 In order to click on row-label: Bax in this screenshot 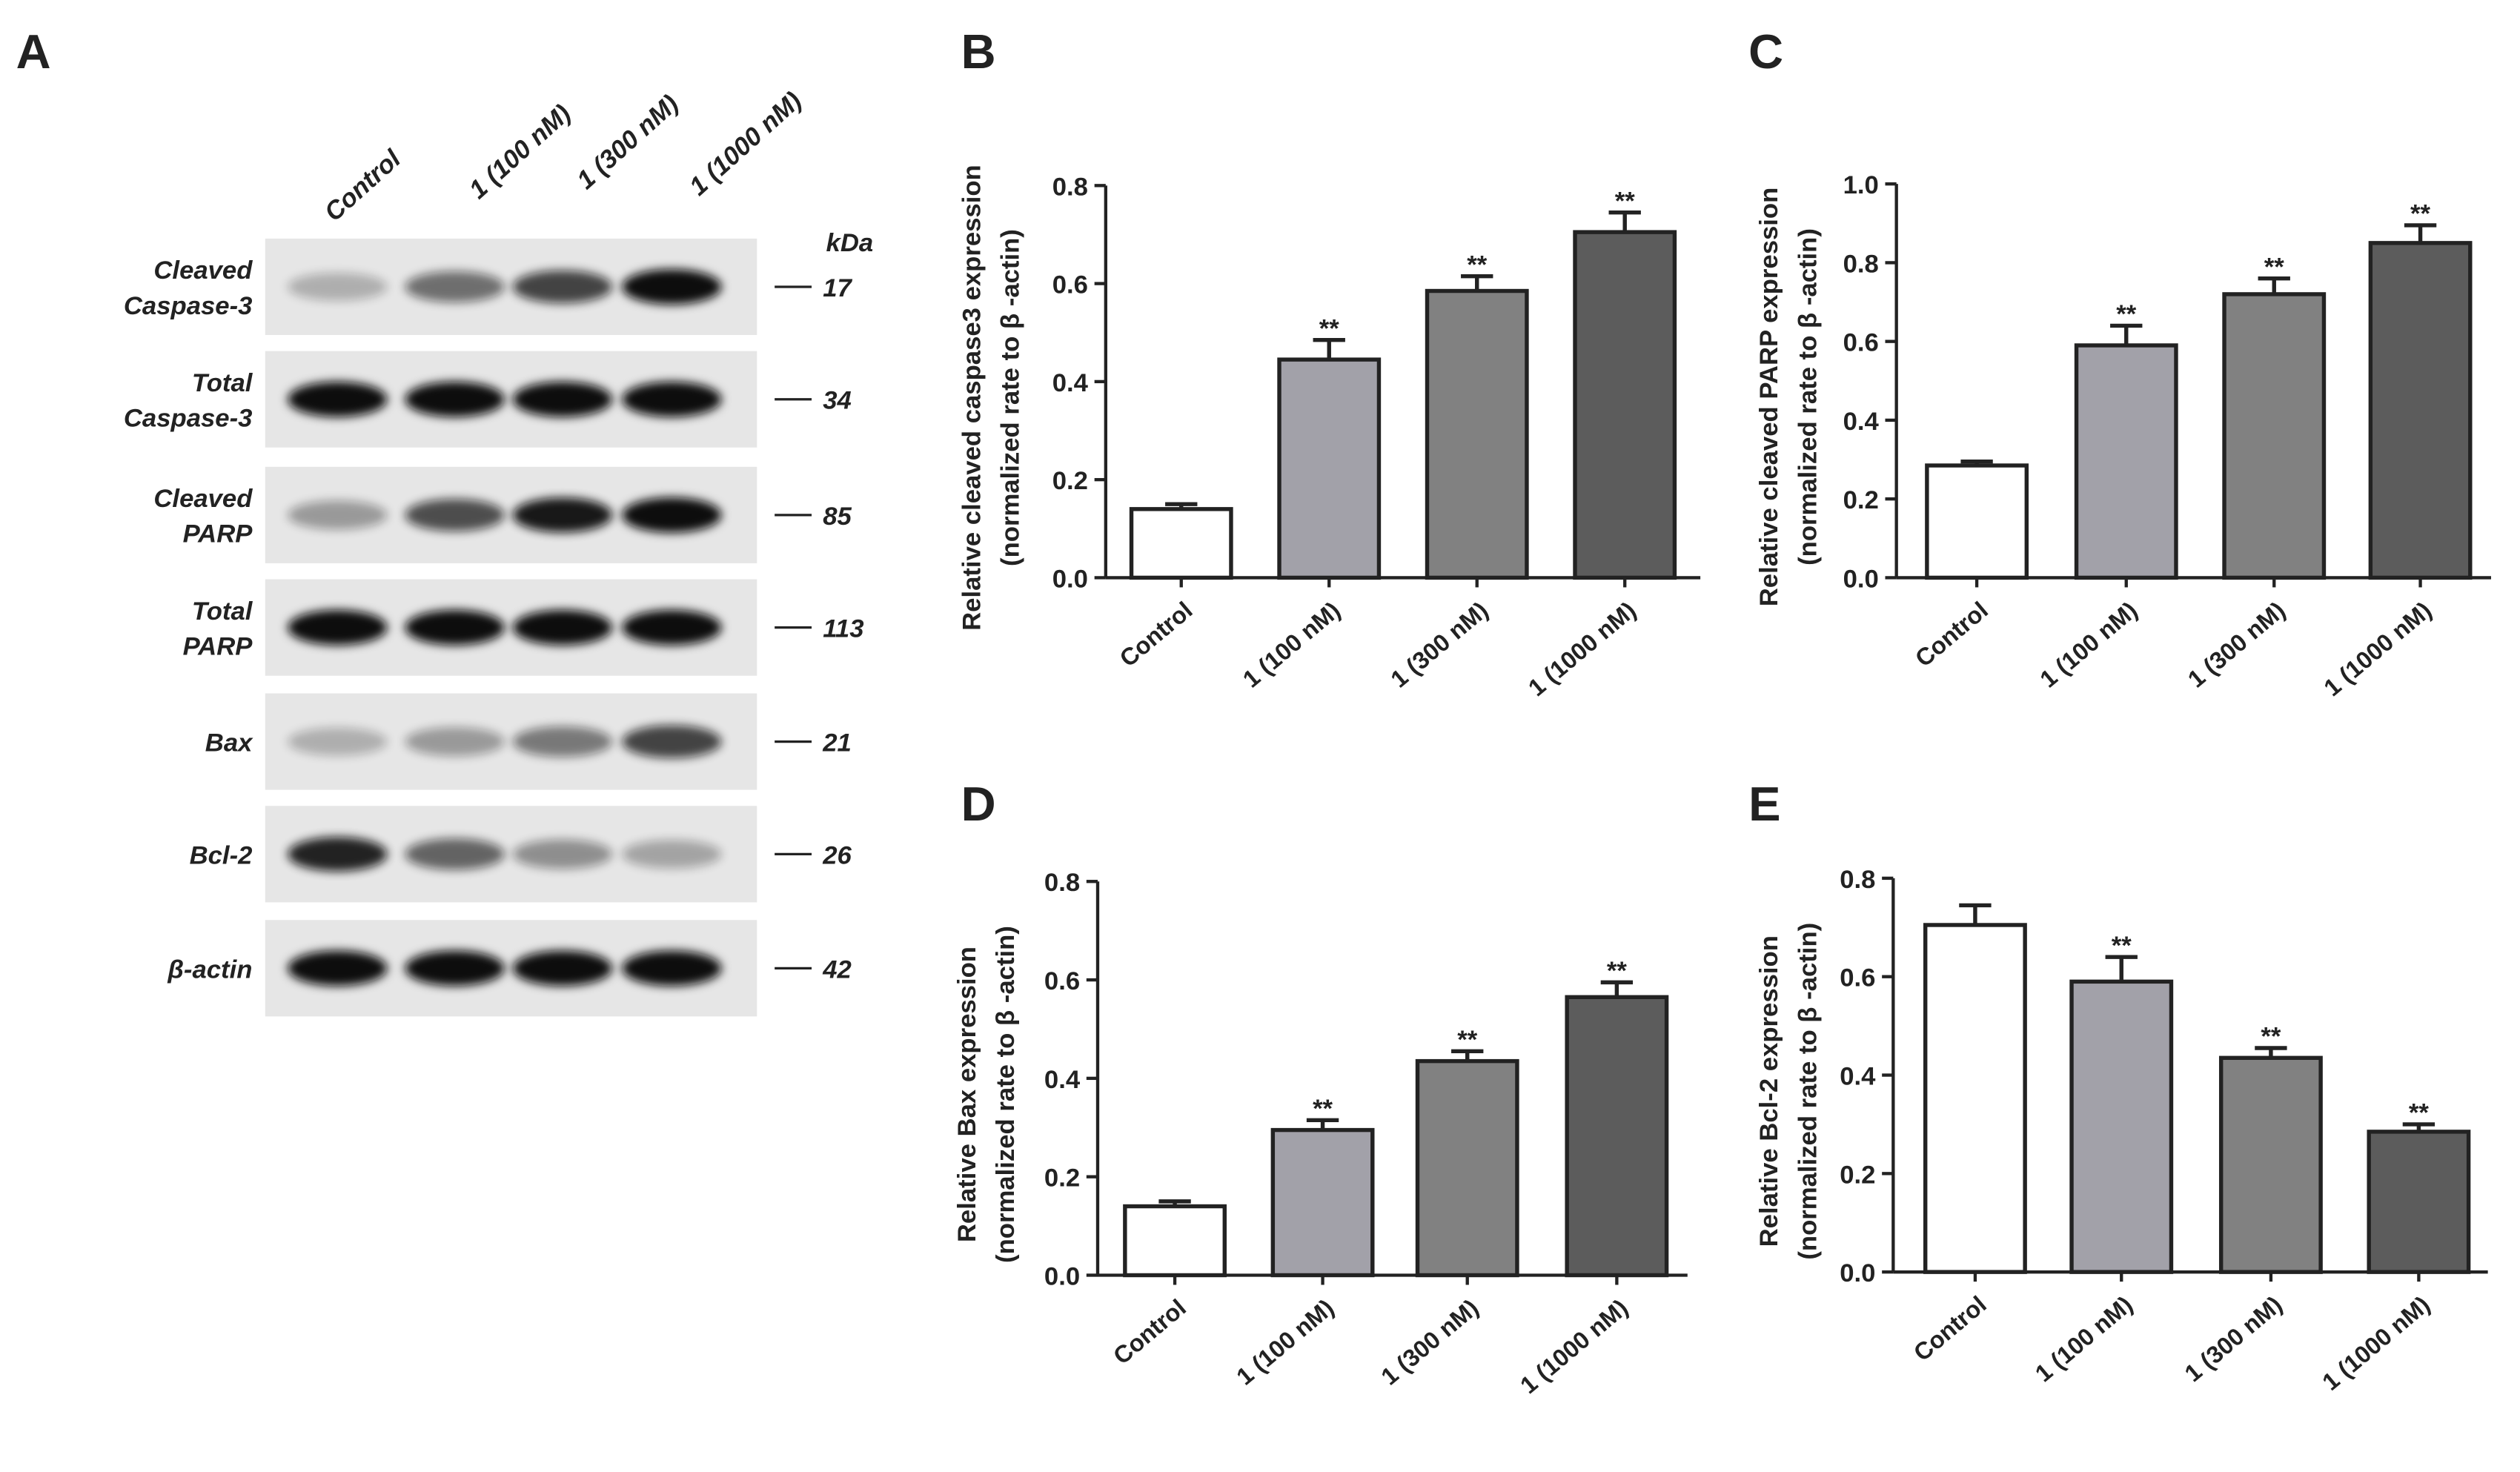, I will do `click(229, 743)`.